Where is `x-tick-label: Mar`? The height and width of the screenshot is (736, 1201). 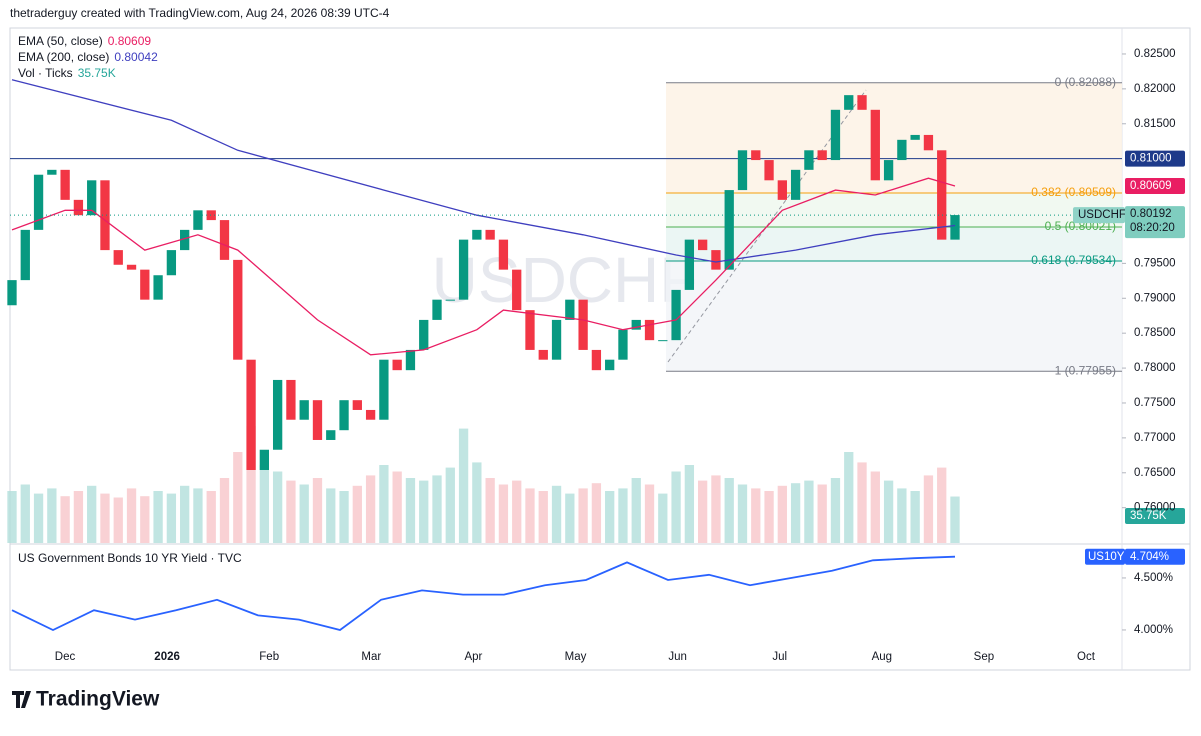 x-tick-label: Mar is located at coordinates (371, 657).